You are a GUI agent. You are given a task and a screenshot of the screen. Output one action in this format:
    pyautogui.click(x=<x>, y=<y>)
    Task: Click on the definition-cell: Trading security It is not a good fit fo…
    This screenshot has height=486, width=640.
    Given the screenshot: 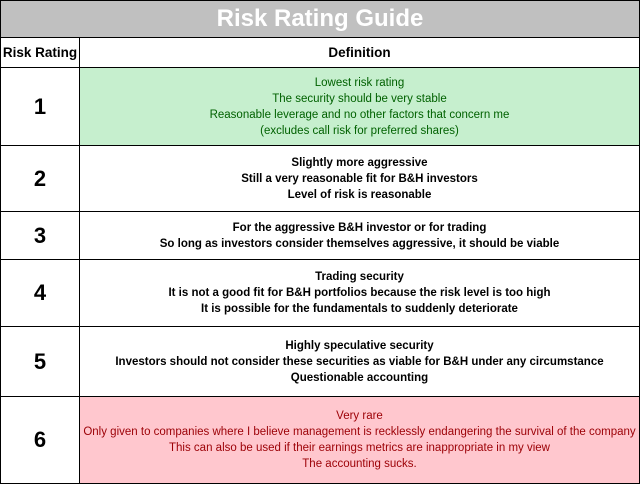 What is the action you would take?
    pyautogui.click(x=359, y=293)
    